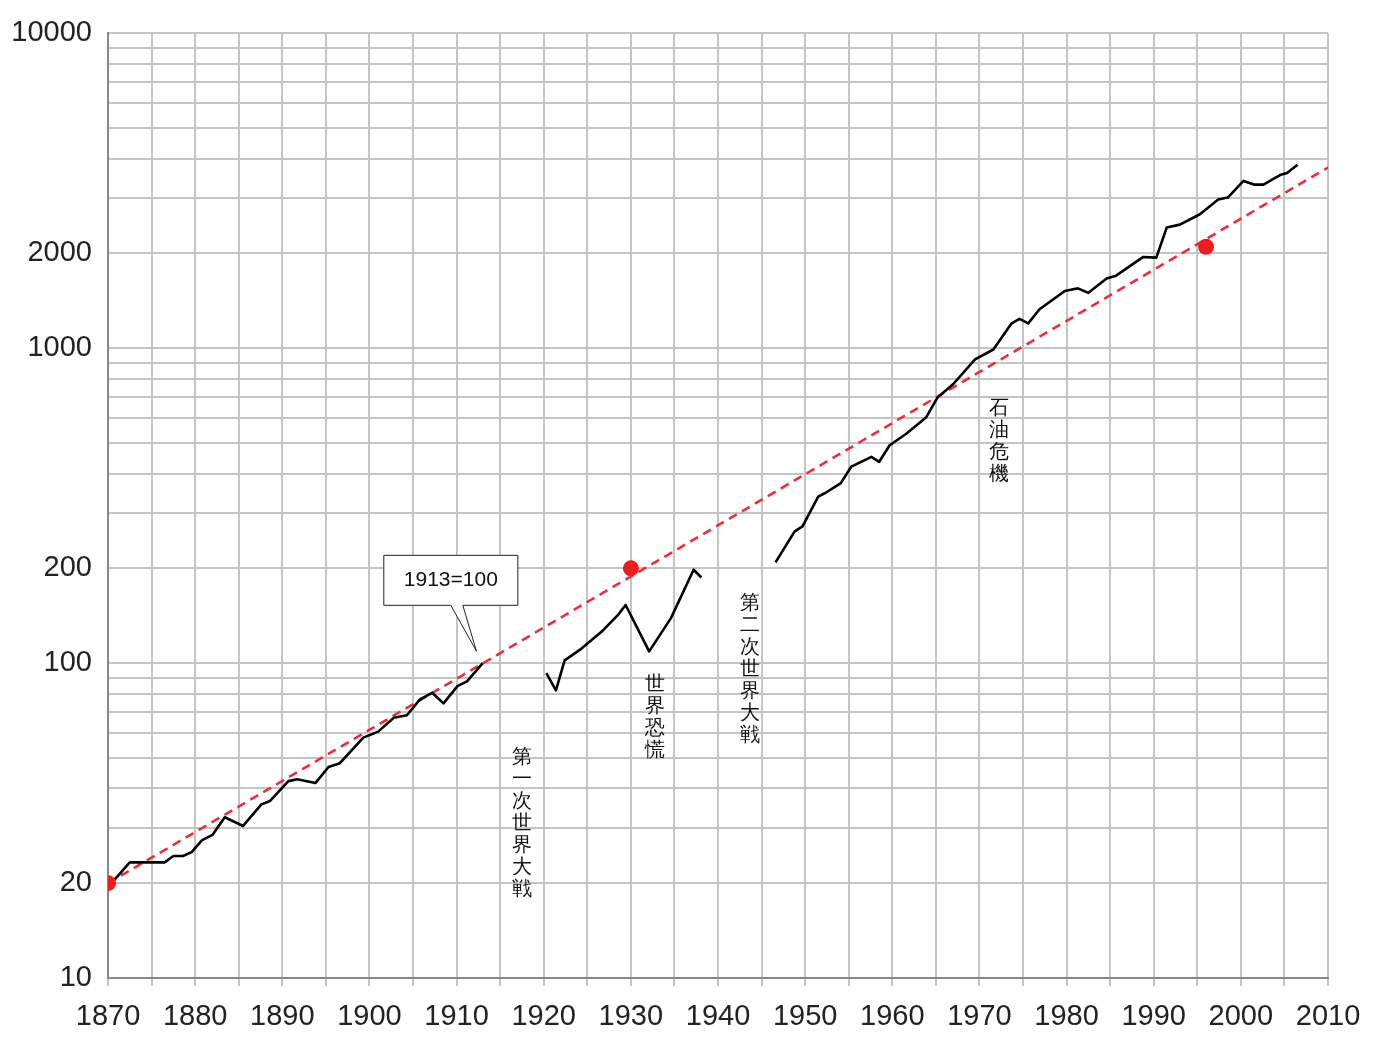 Image resolution: width=1375 pixels, height=1051 pixels. What do you see at coordinates (282, 1015) in the screenshot?
I see `x-tick-label: 1890` at bounding box center [282, 1015].